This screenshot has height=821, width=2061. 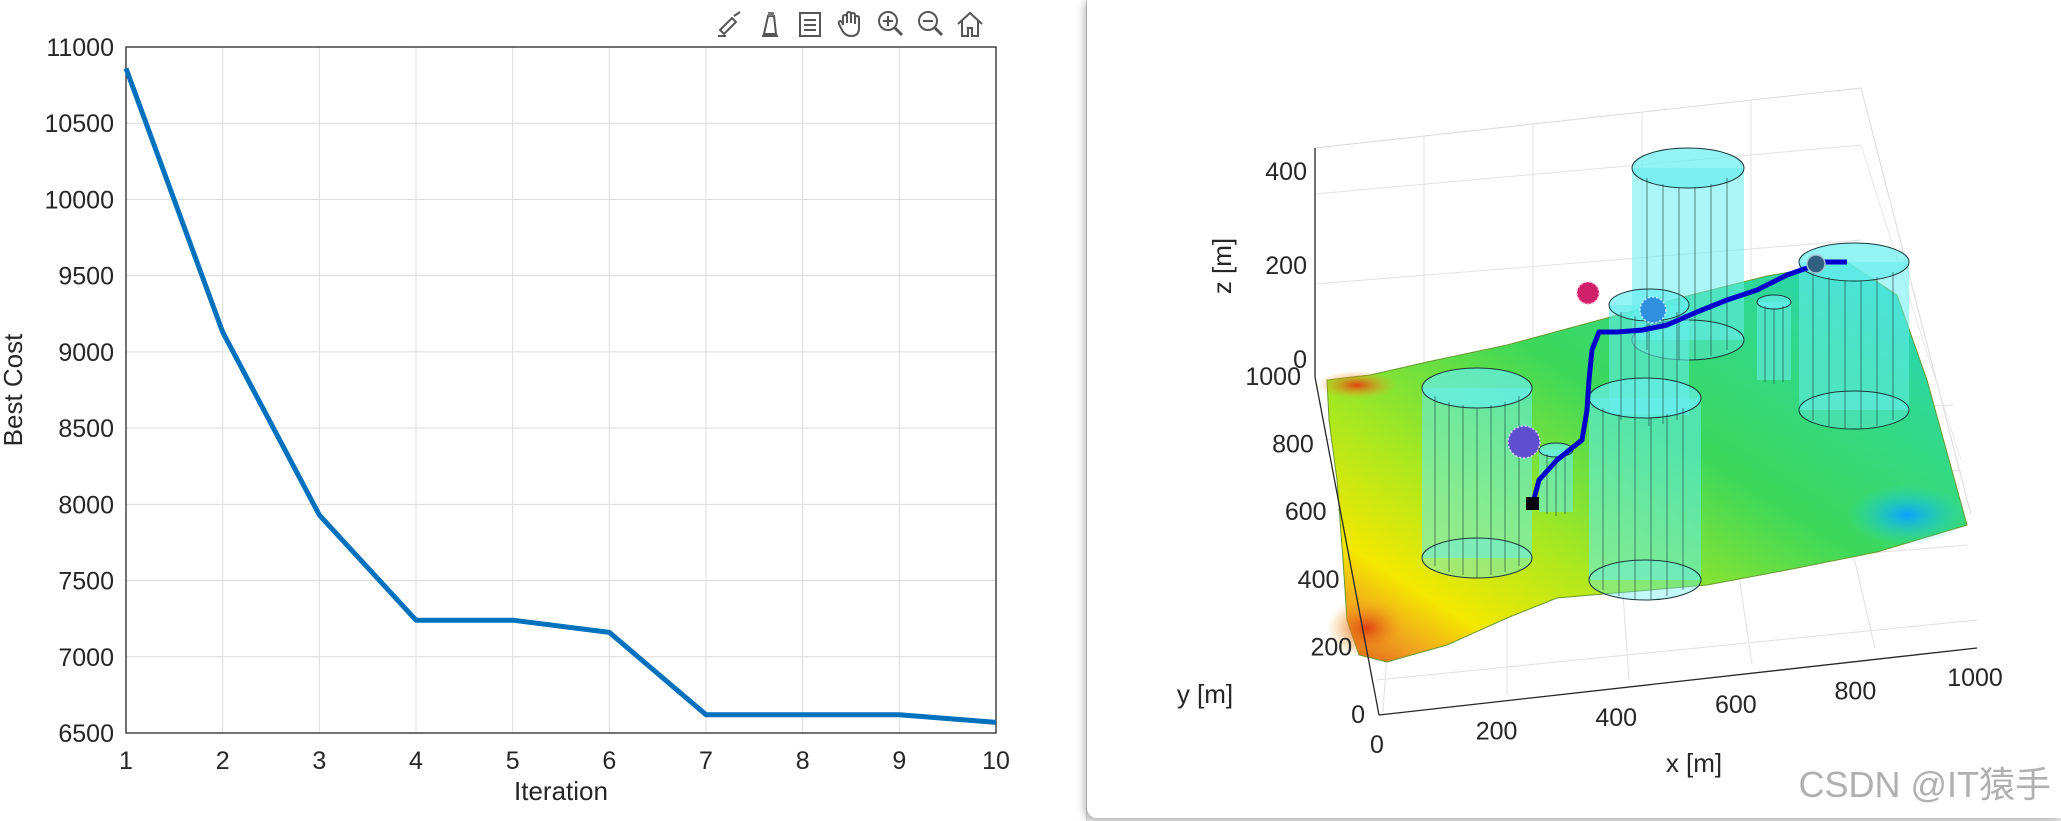 I want to click on x-tick-label: 2, so click(x=223, y=761).